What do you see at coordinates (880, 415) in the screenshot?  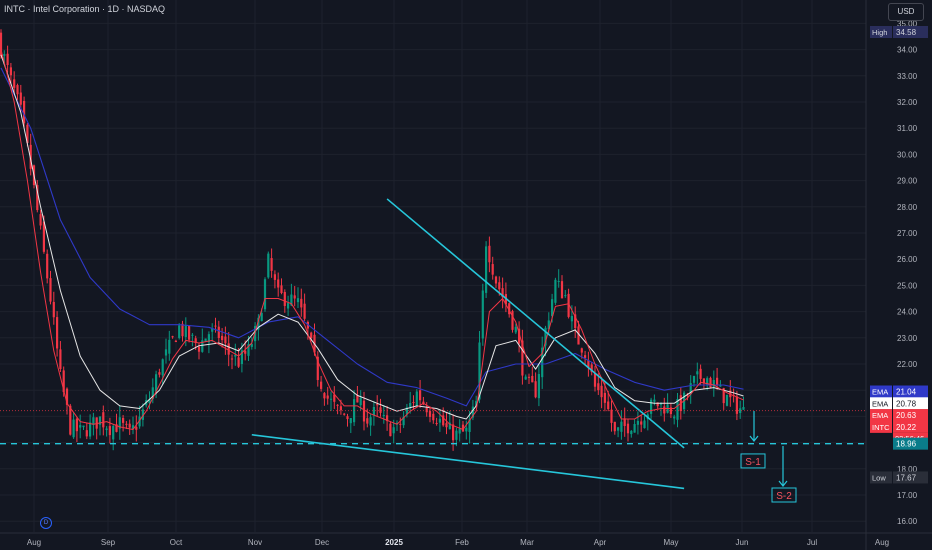 I see `ema3-badge-name: EMA` at bounding box center [880, 415].